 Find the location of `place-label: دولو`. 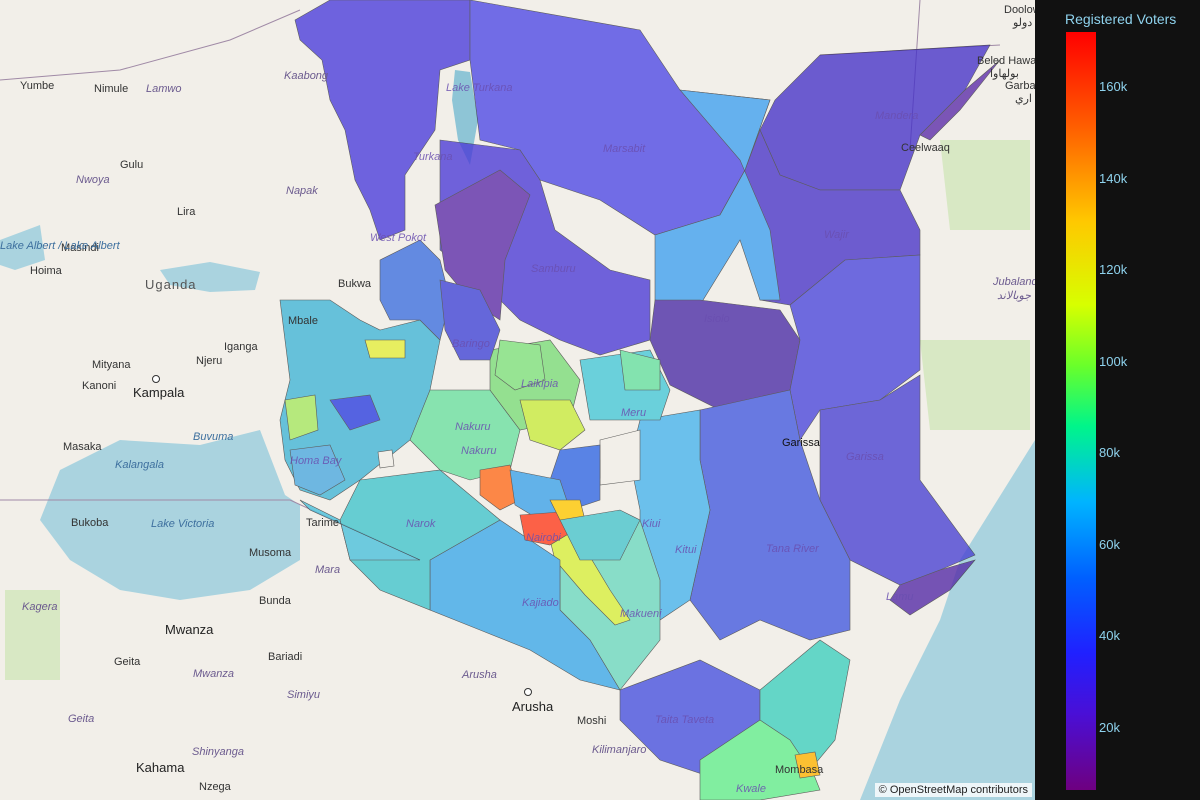

place-label: دولو is located at coordinates (1023, 23).